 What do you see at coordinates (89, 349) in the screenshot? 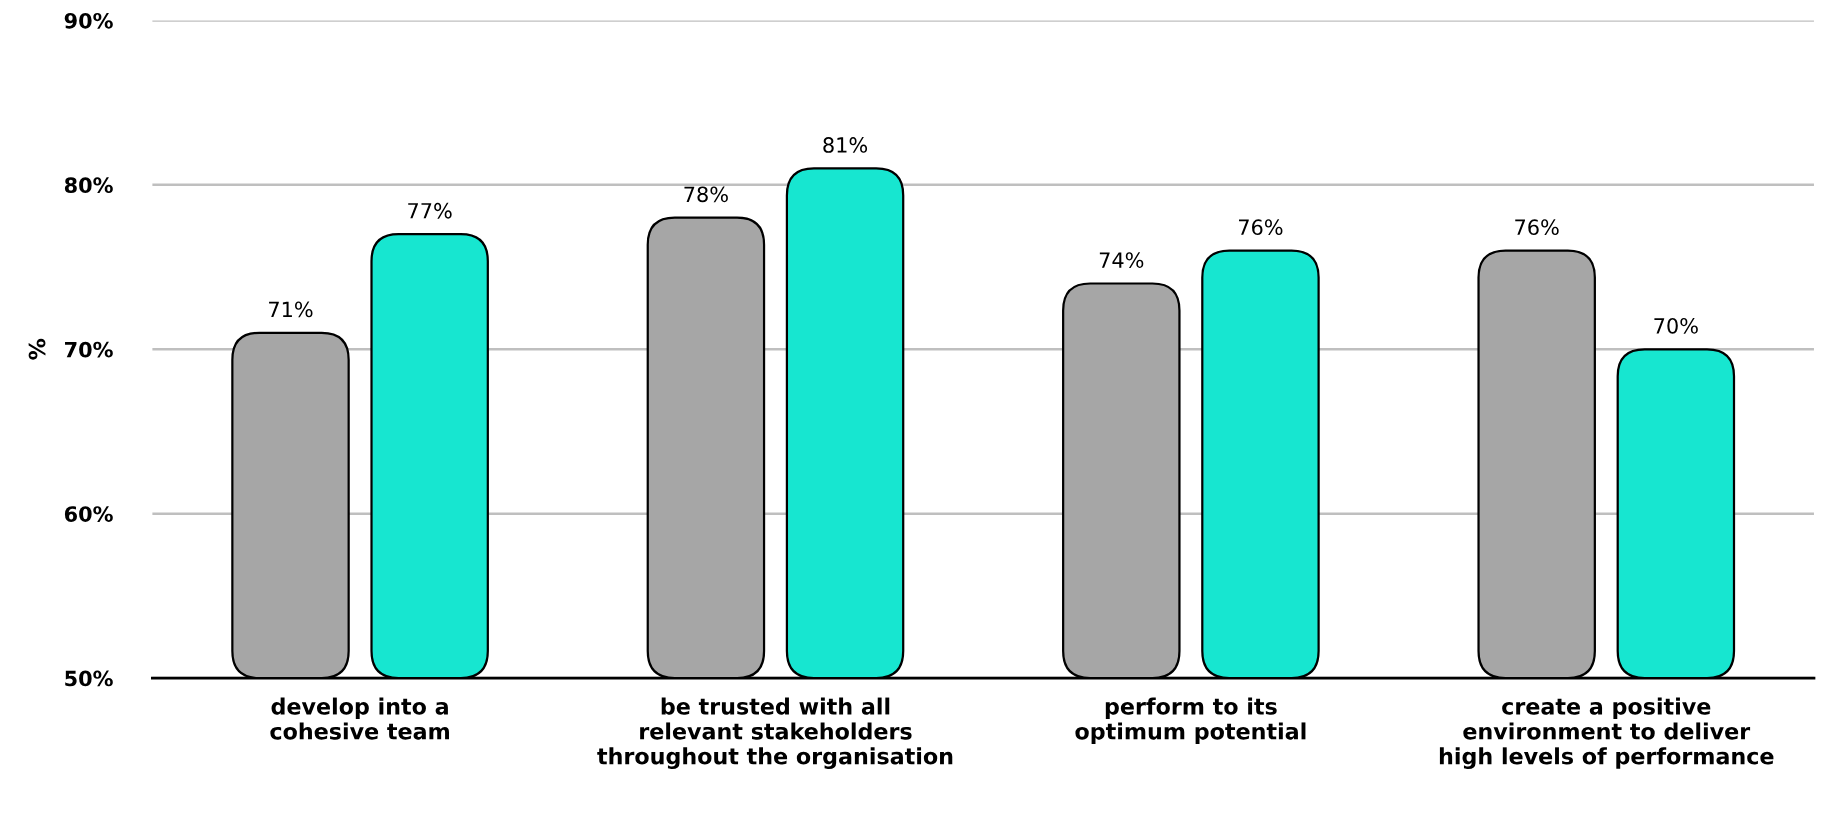
I see `y-tick-label: 70%` at bounding box center [89, 349].